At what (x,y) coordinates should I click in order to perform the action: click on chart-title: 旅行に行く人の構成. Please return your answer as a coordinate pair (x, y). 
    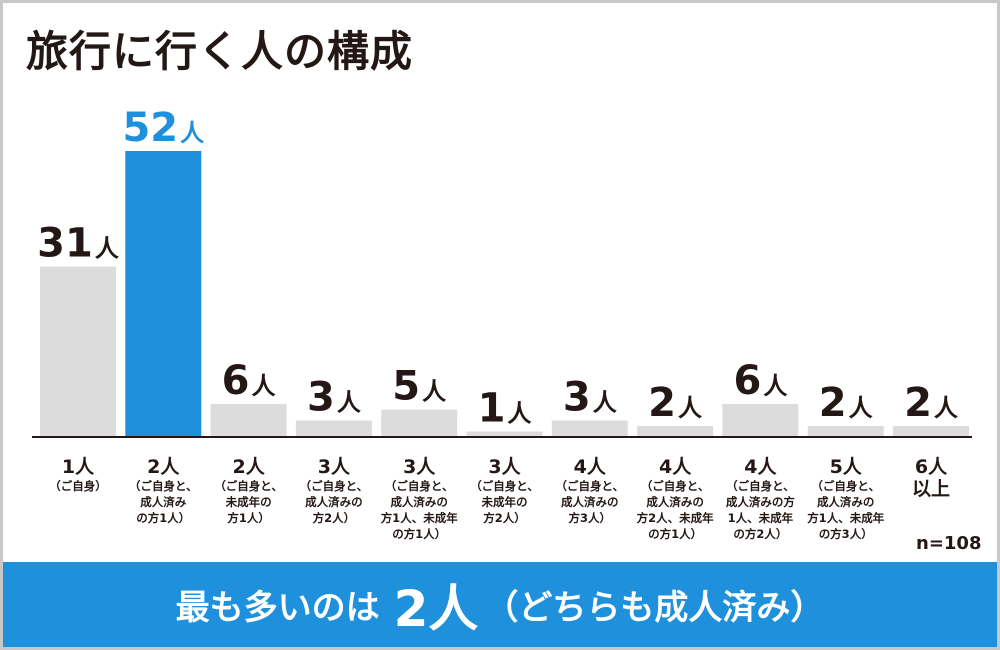
    Looking at the image, I should click on (220, 51).